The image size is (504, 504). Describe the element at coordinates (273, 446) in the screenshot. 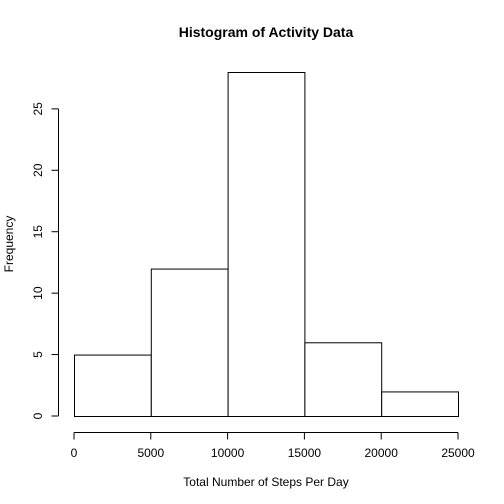

I see `x-axis: 0 5000 10000 15000 20000 25000` at that location.